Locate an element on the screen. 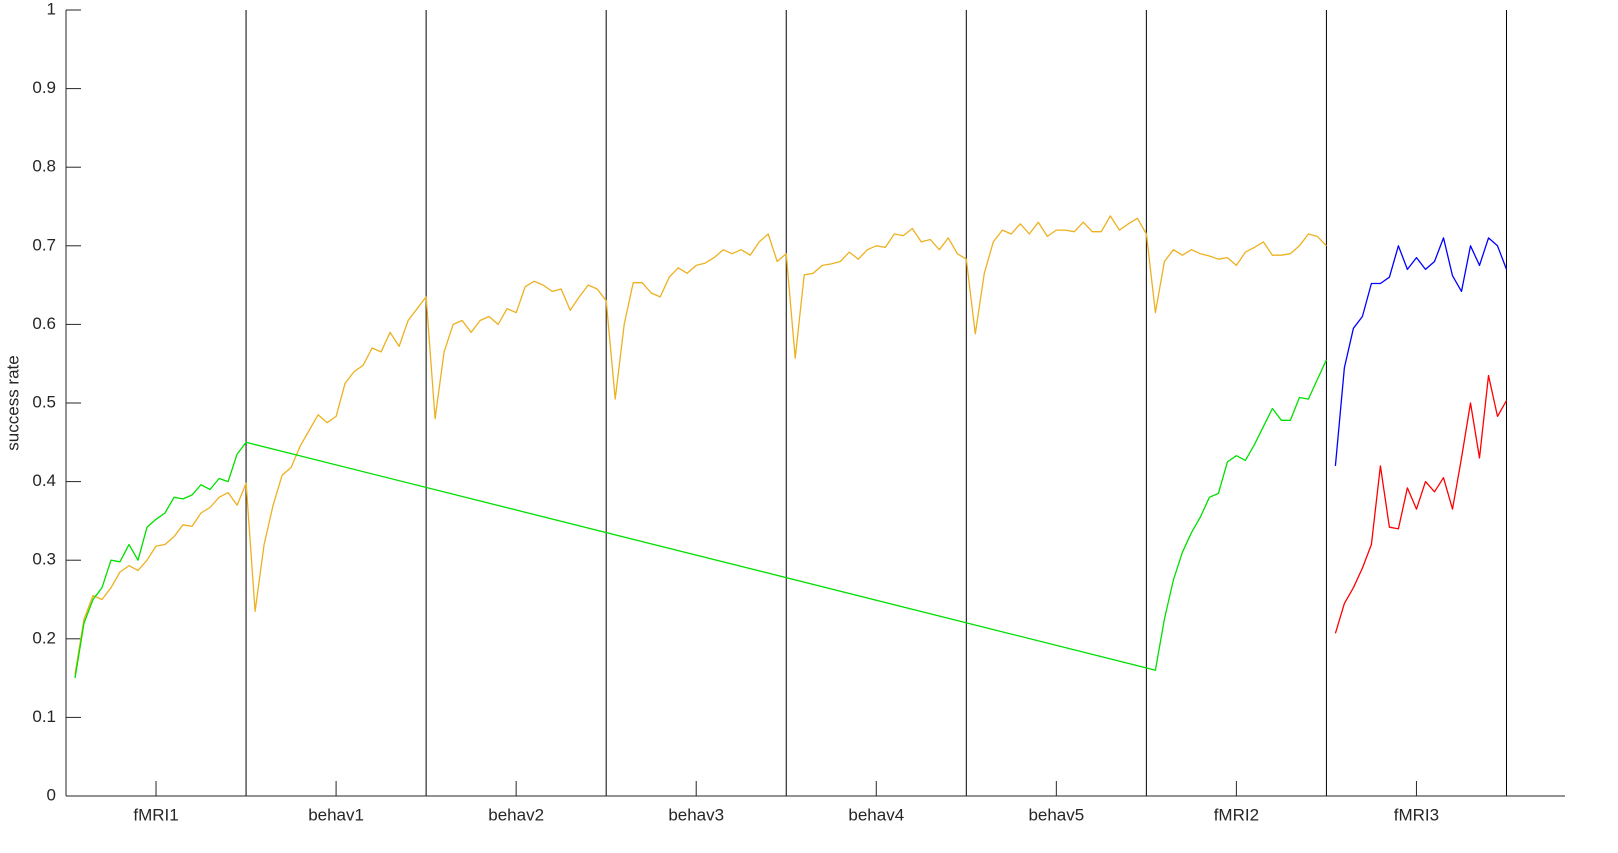 The height and width of the screenshot is (853, 1618). y-tick-label: 0.6 is located at coordinates (44, 323).